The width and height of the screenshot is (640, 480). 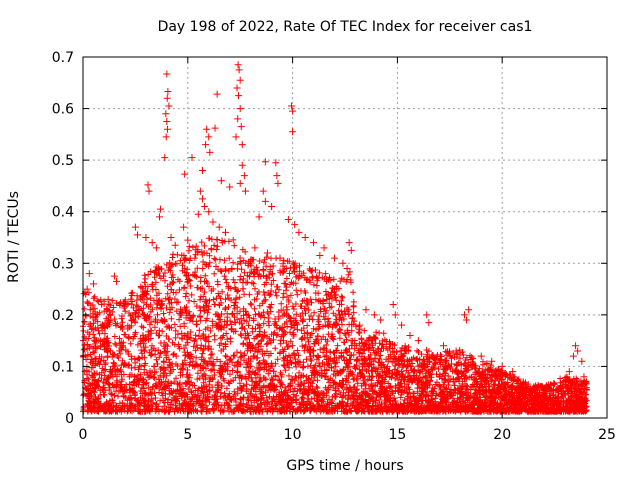 I want to click on x-tick-label: 5, so click(x=187, y=435).